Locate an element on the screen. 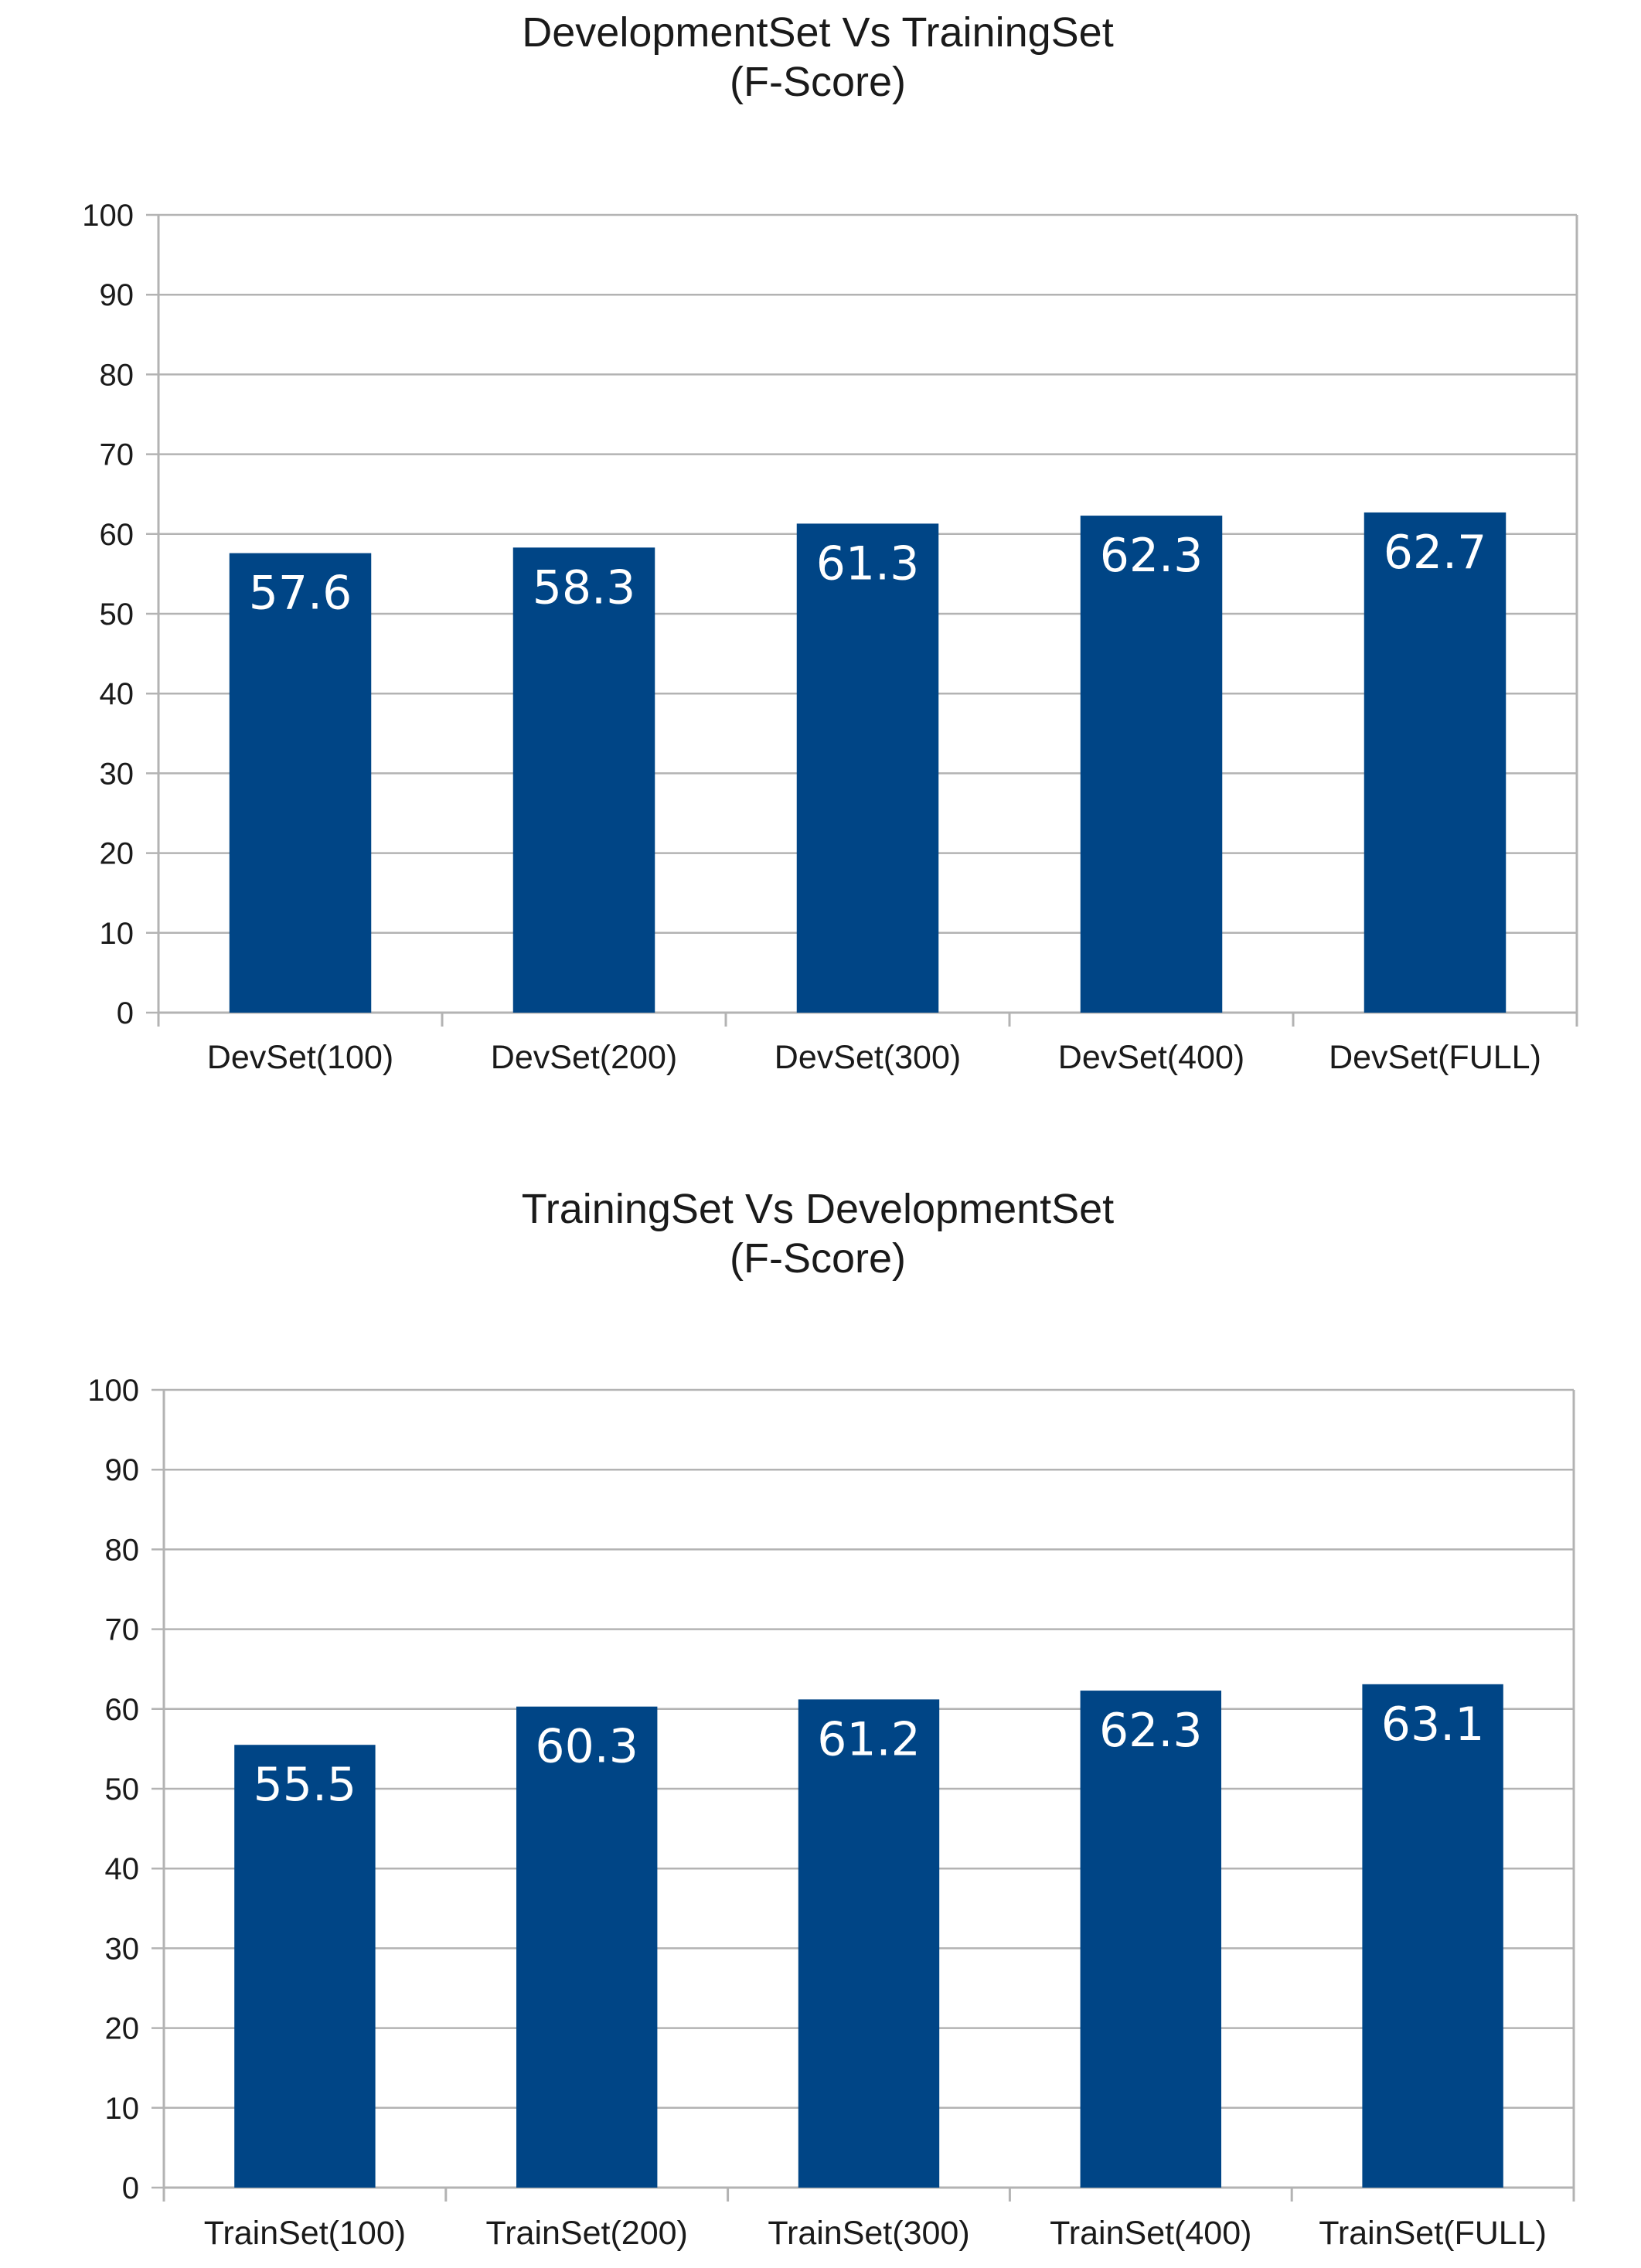 This screenshot has width=1641, height=2268. category-label: TrainSet(300) is located at coordinates (868, 2233).